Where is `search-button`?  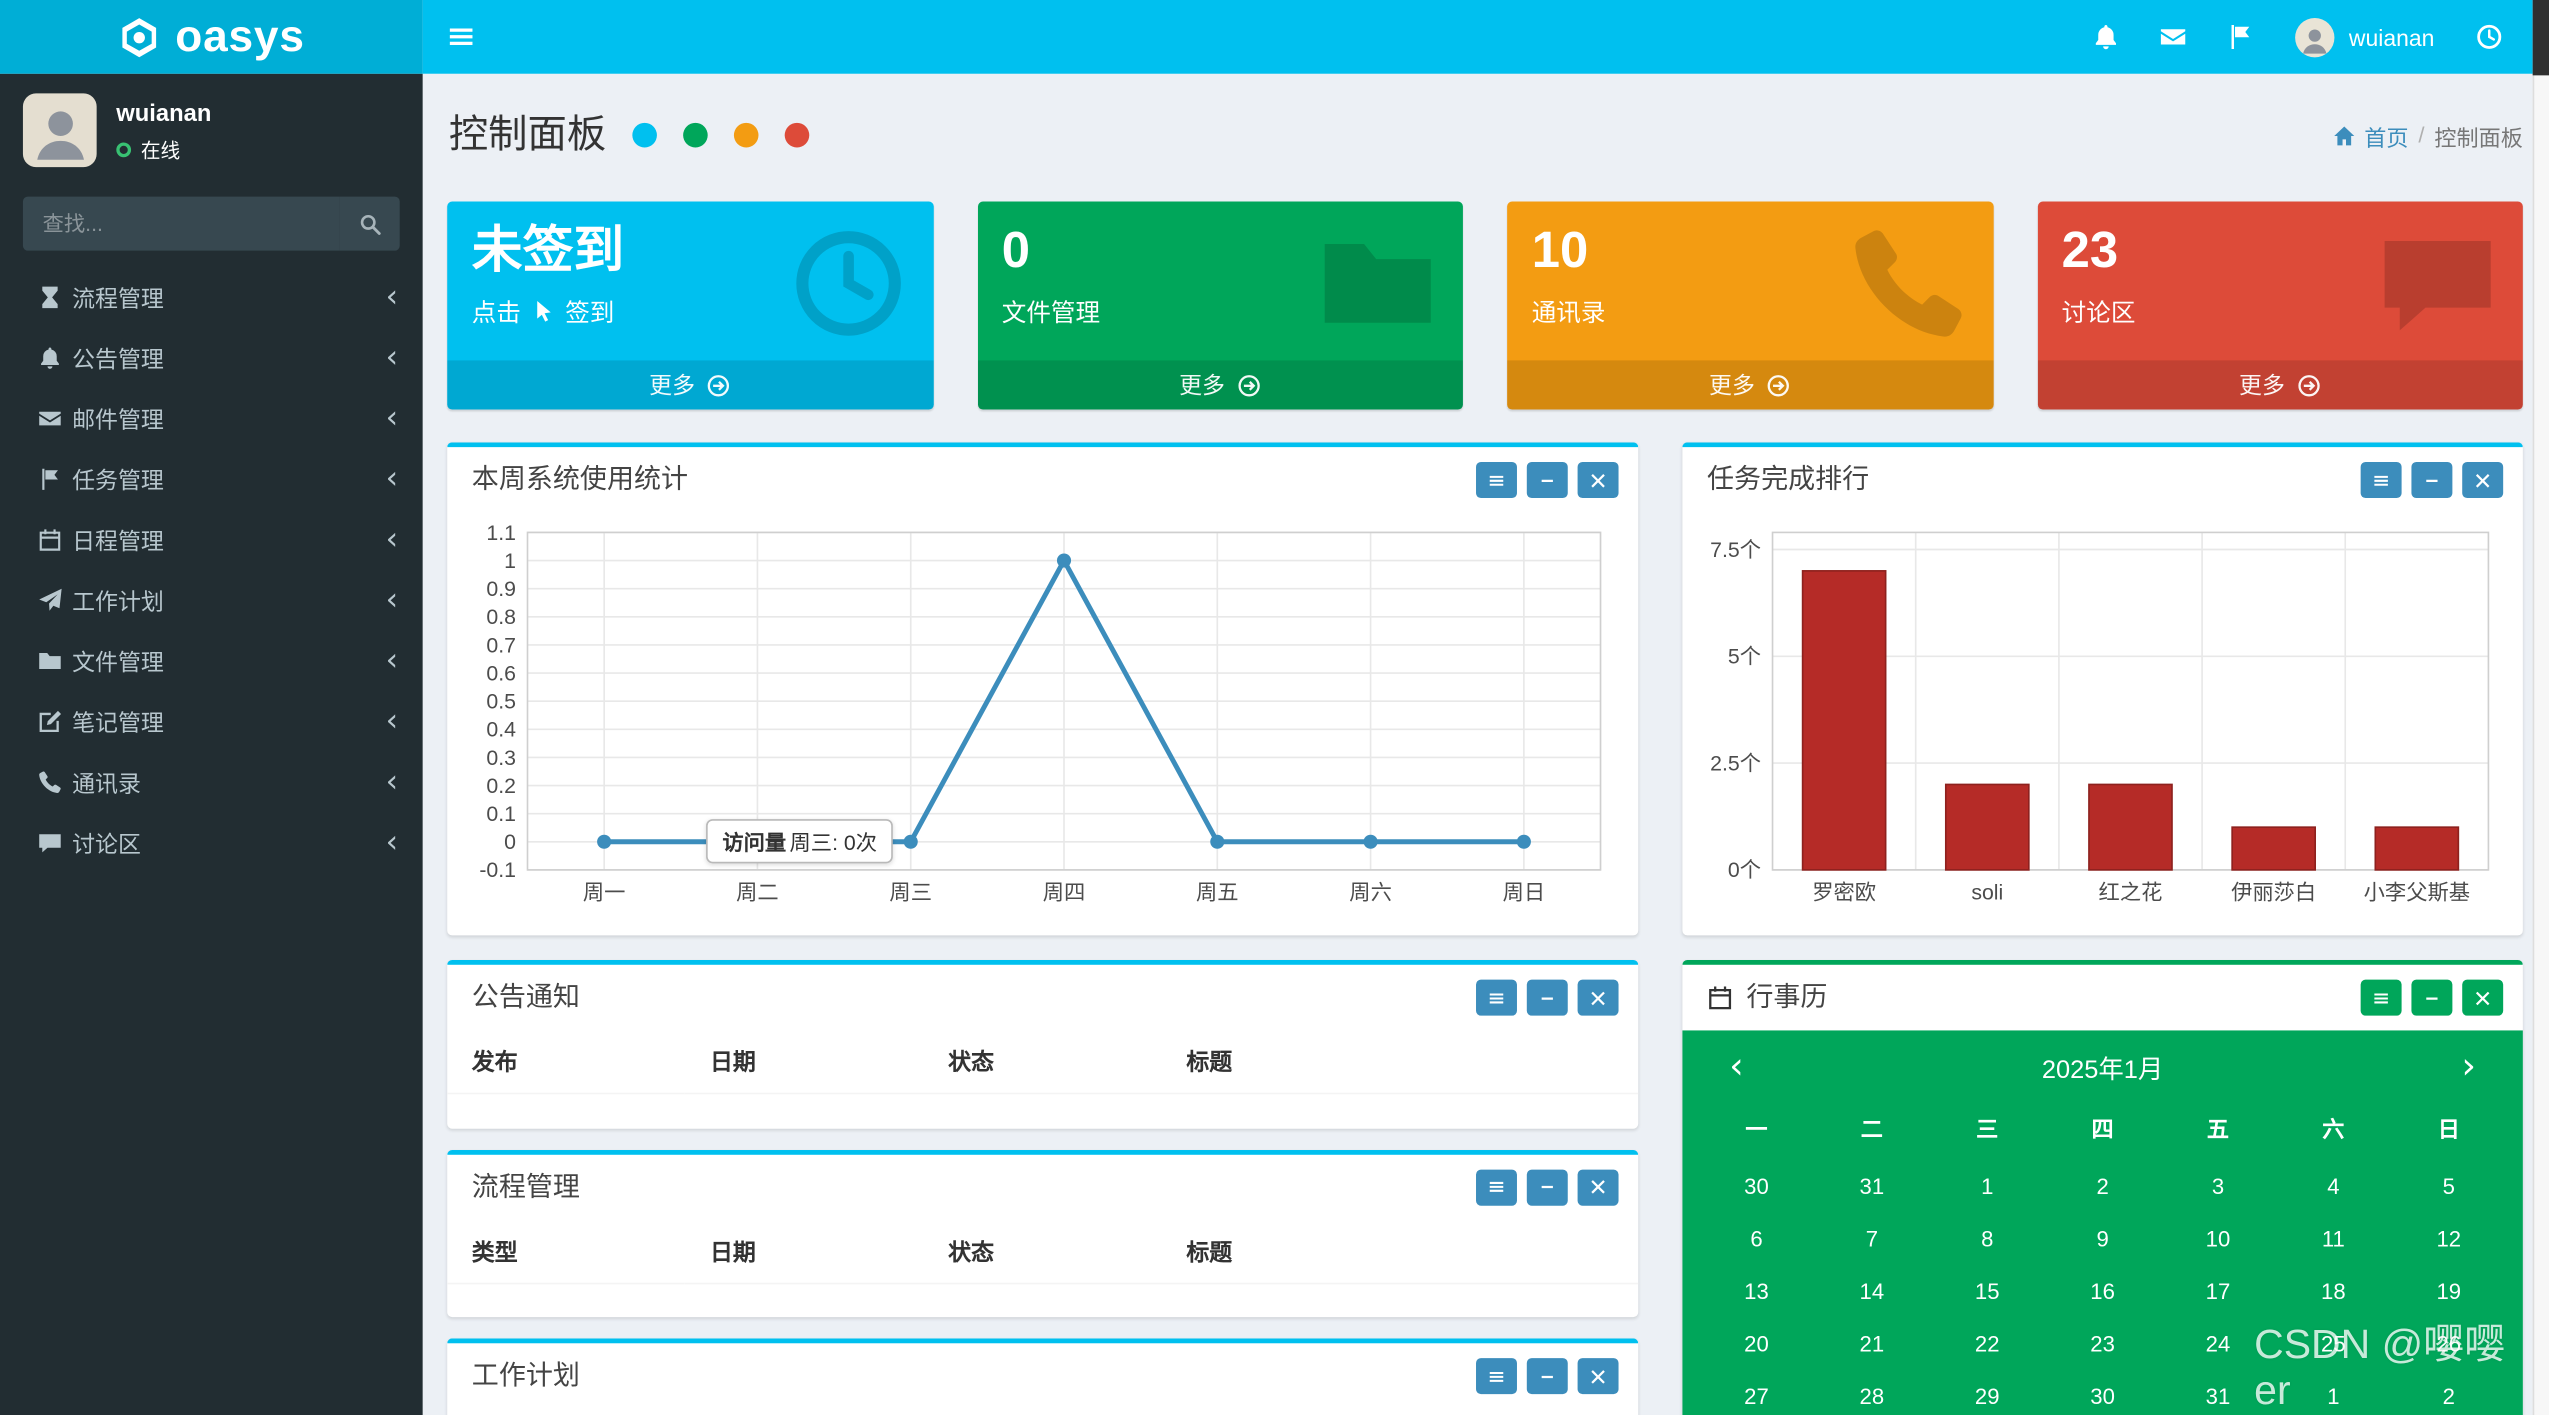 search-button is located at coordinates (369, 223).